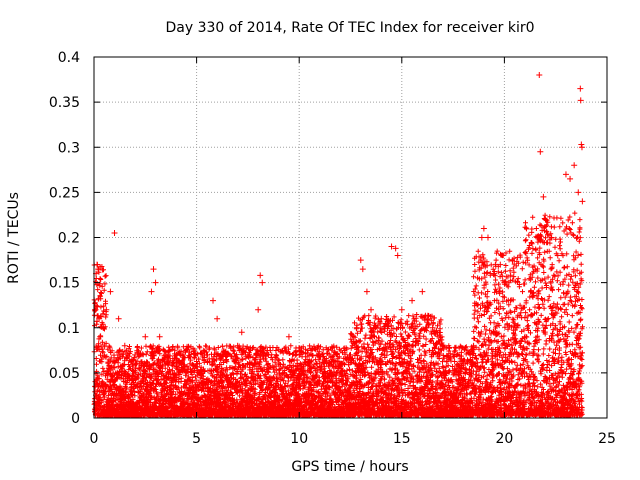 This screenshot has height=480, width=640. What do you see at coordinates (196, 439) in the screenshot?
I see `x-tick-label: 5` at bounding box center [196, 439].